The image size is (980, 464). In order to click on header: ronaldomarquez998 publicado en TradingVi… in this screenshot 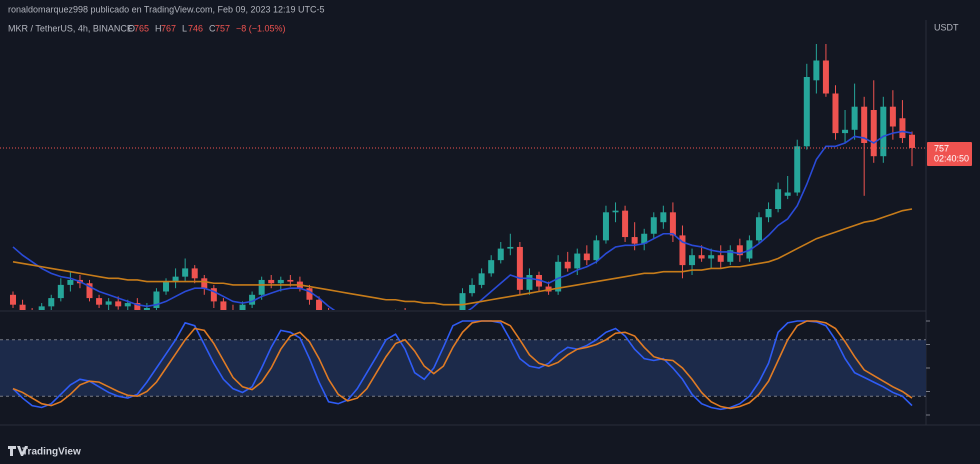, I will do `click(166, 9)`.